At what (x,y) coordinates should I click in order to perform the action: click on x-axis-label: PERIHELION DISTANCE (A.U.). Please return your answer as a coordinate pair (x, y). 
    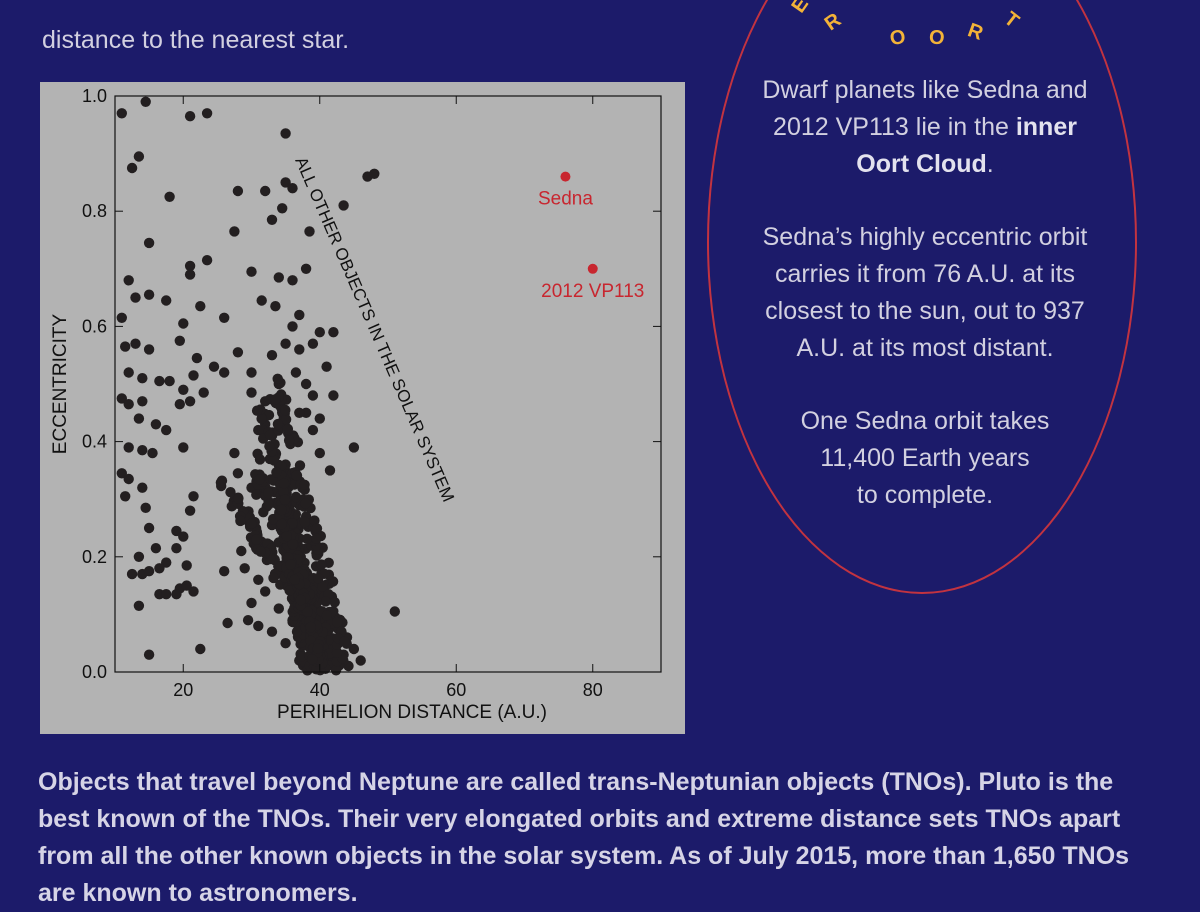
    Looking at the image, I should click on (412, 712).